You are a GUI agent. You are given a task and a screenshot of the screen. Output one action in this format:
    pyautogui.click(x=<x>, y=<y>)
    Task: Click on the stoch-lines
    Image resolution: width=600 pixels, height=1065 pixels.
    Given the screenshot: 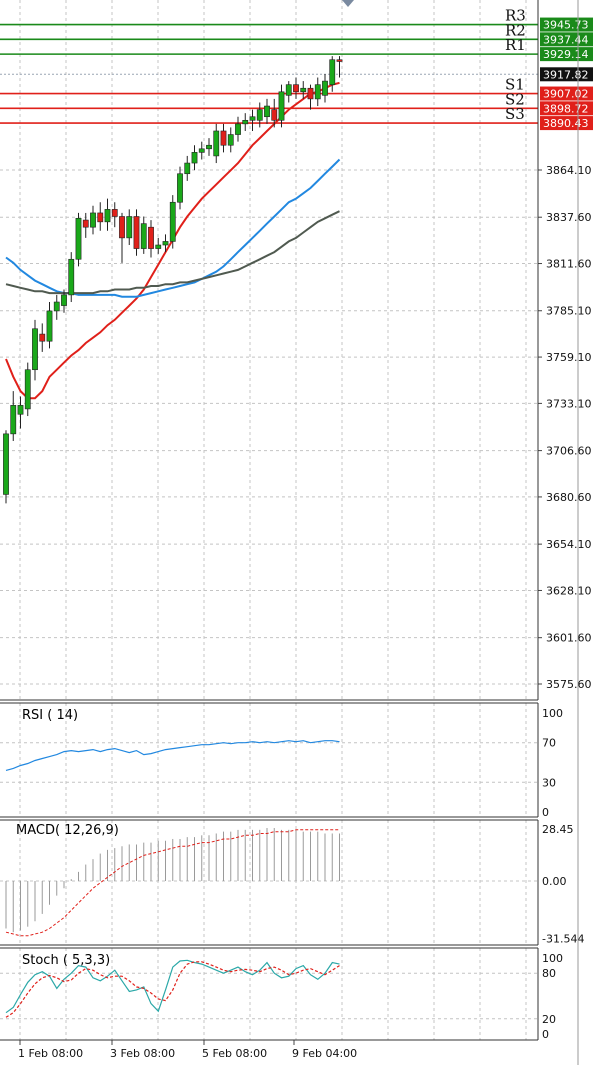 What is the action you would take?
    pyautogui.click(x=172, y=988)
    